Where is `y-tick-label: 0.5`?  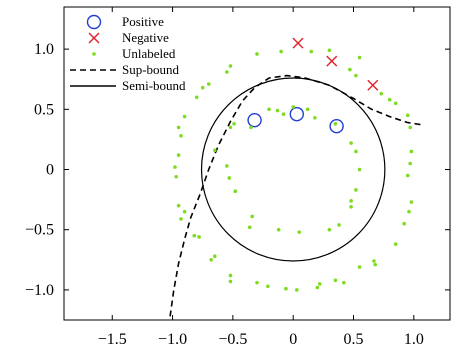 y-tick-label: 0.5 is located at coordinates (44, 109).